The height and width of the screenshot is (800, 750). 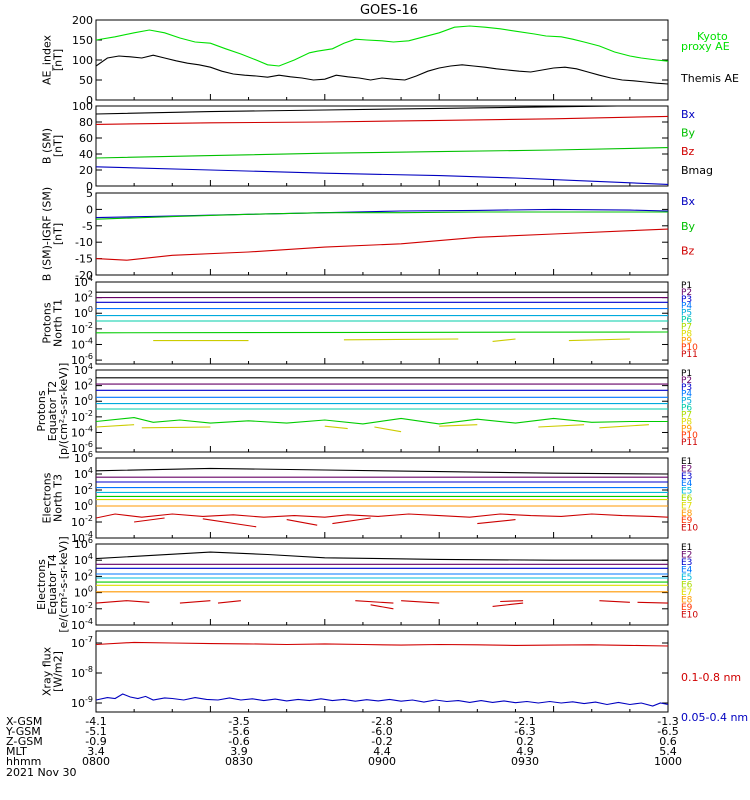 What do you see at coordinates (86, 138) in the screenshot?
I see `y-tick-label: 60` at bounding box center [86, 138].